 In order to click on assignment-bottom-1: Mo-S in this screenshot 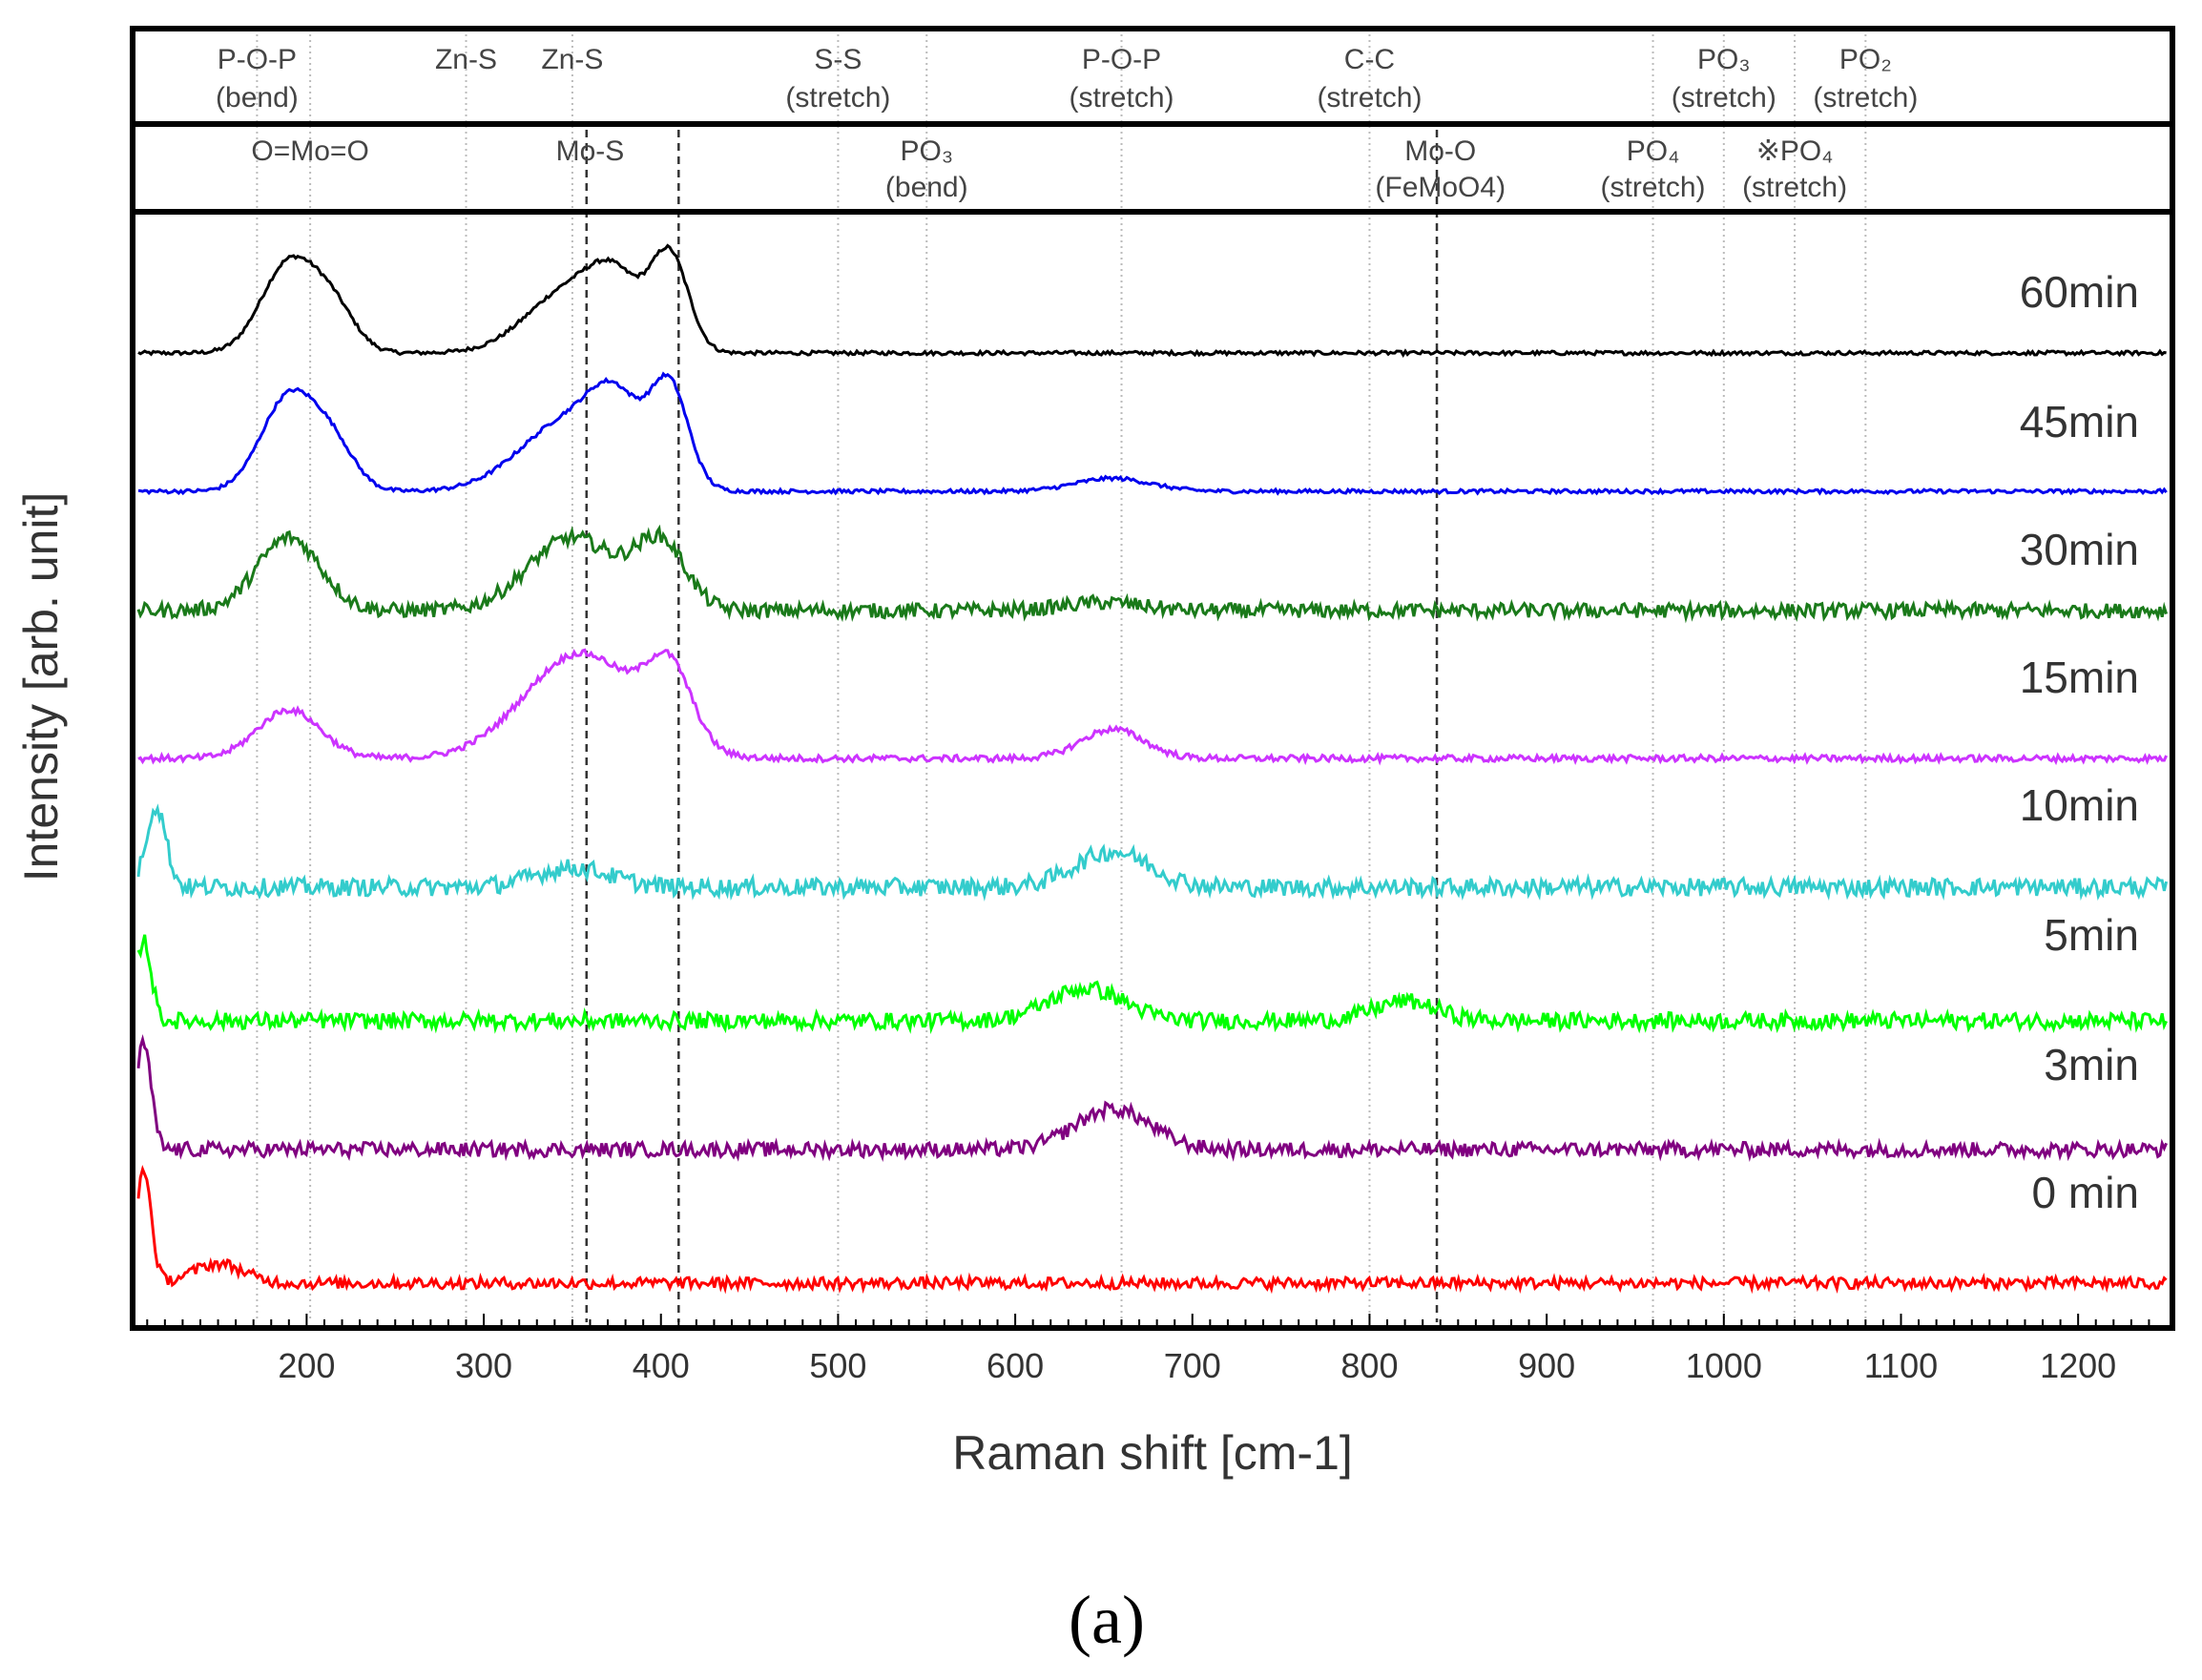, I will do `click(590, 151)`.